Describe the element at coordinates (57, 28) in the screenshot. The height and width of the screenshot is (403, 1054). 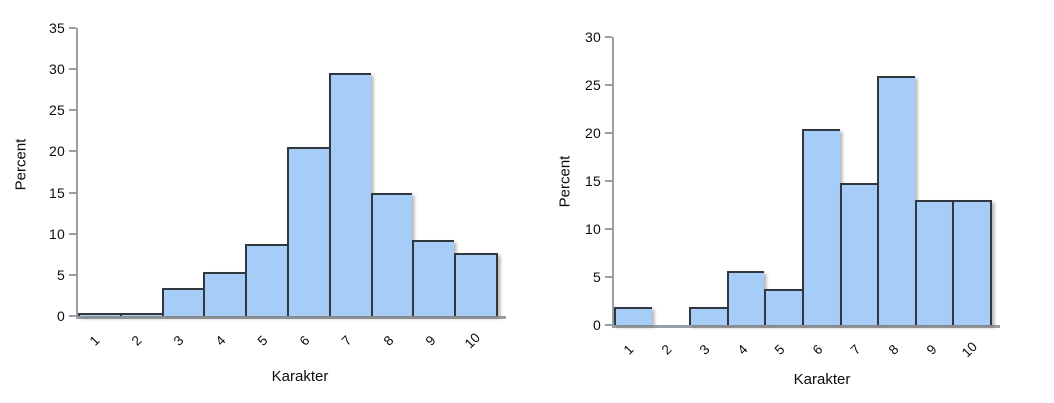
I see `y-tick-label: 35` at that location.